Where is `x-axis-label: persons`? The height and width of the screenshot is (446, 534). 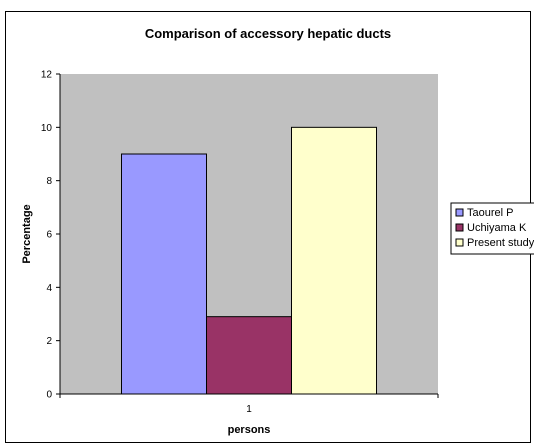
x-axis-label: persons is located at coordinates (249, 430).